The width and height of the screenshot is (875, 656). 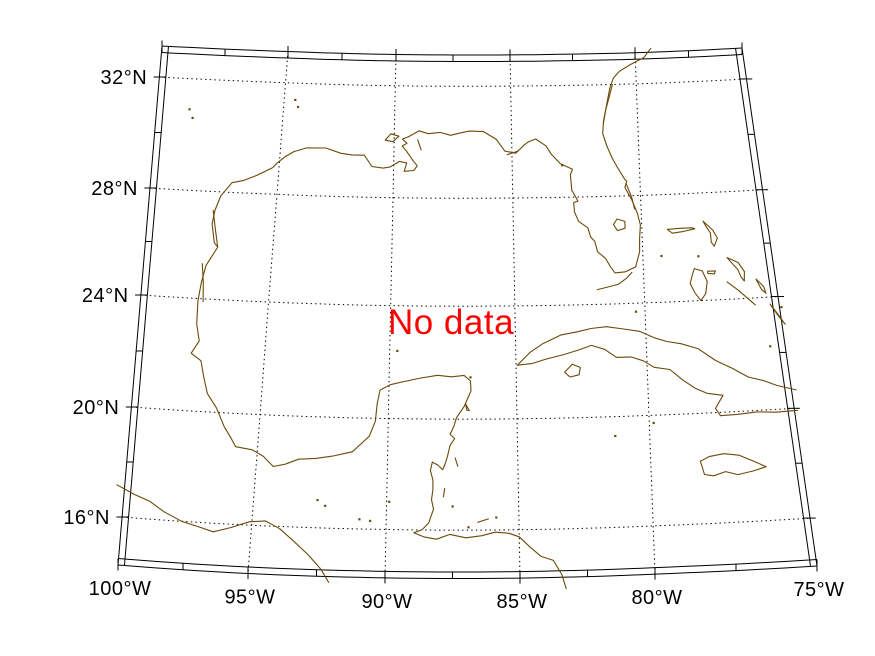 What do you see at coordinates (615, 436) in the screenshot?
I see `coast-grand-cayman` at bounding box center [615, 436].